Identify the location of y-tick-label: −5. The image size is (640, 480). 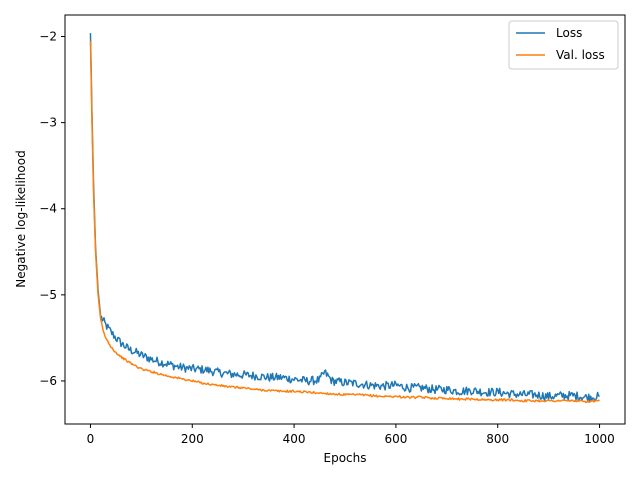
(48, 295).